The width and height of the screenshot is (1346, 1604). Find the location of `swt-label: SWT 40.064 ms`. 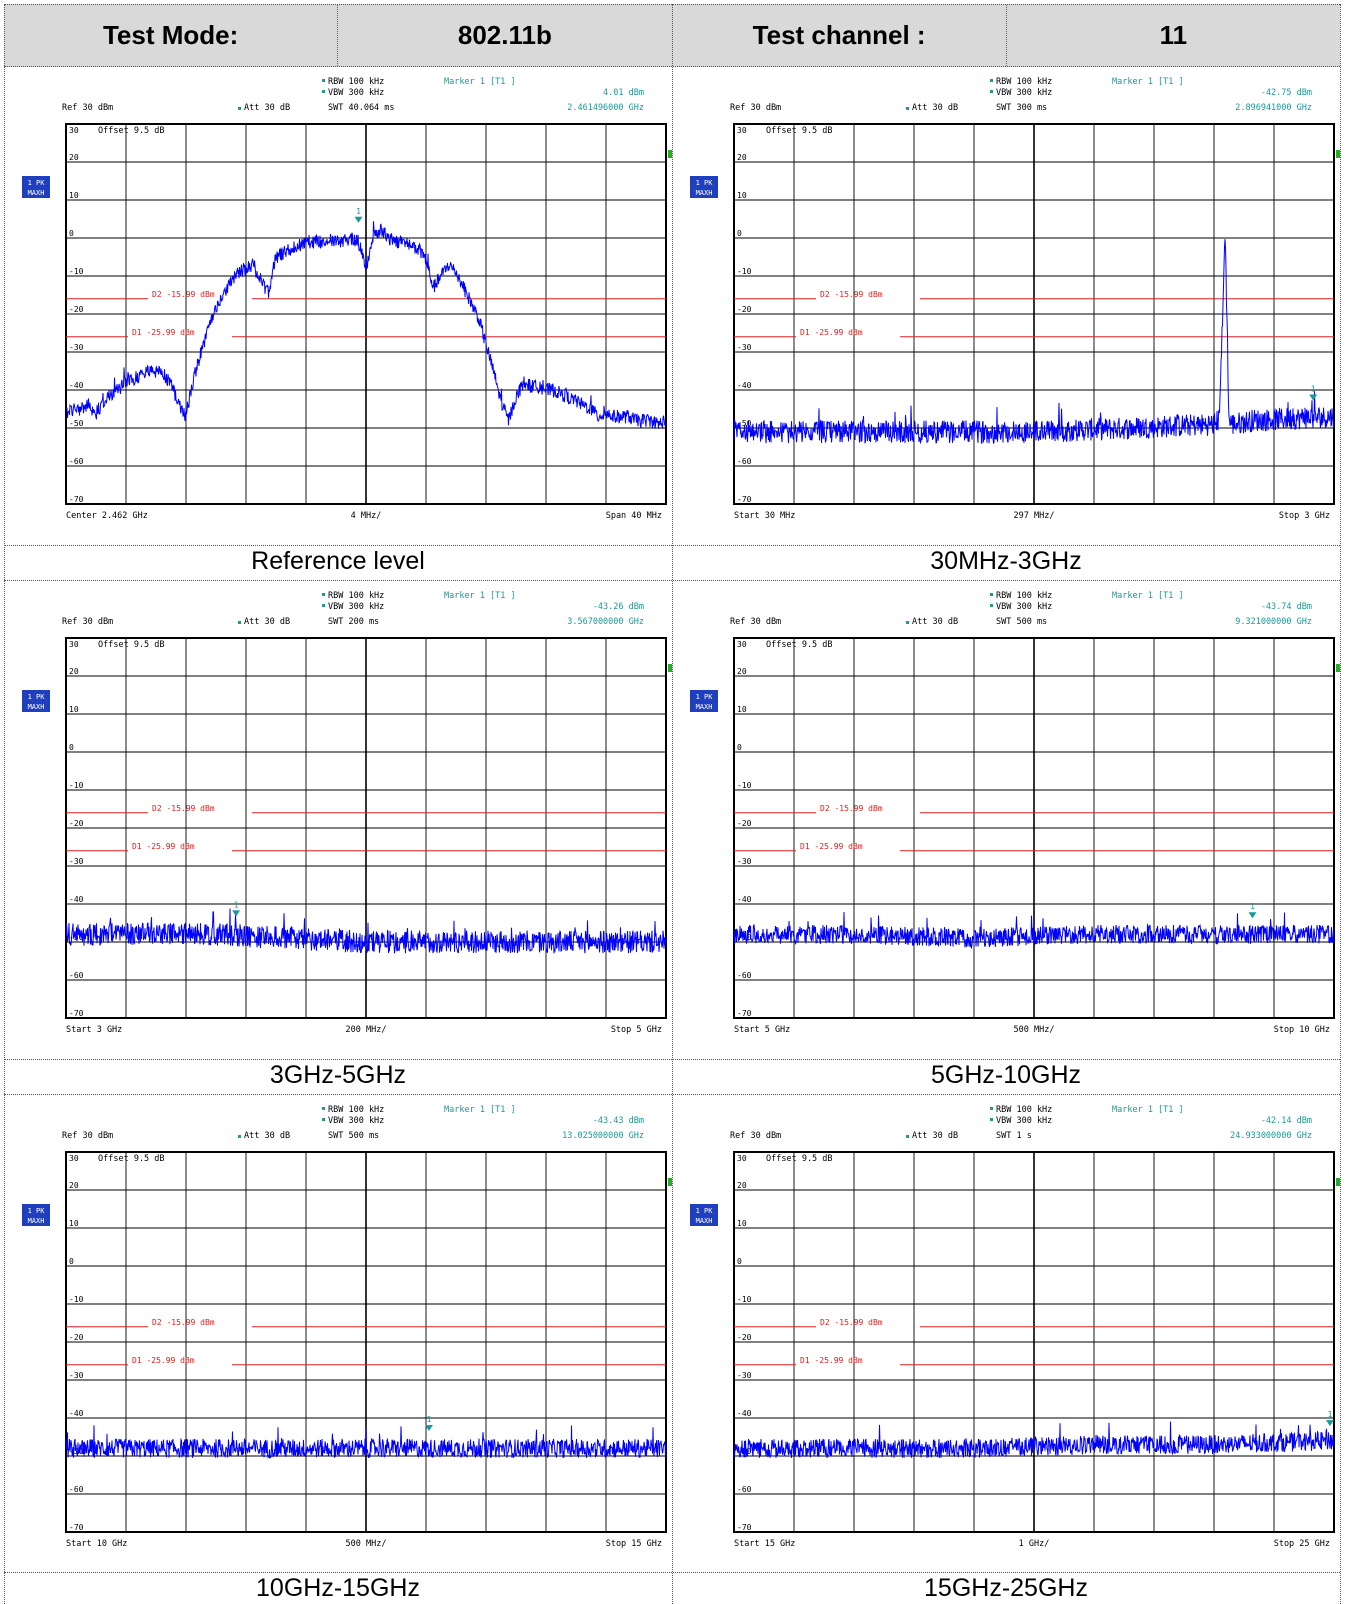

swt-label: SWT 40.064 ms is located at coordinates (361, 108).